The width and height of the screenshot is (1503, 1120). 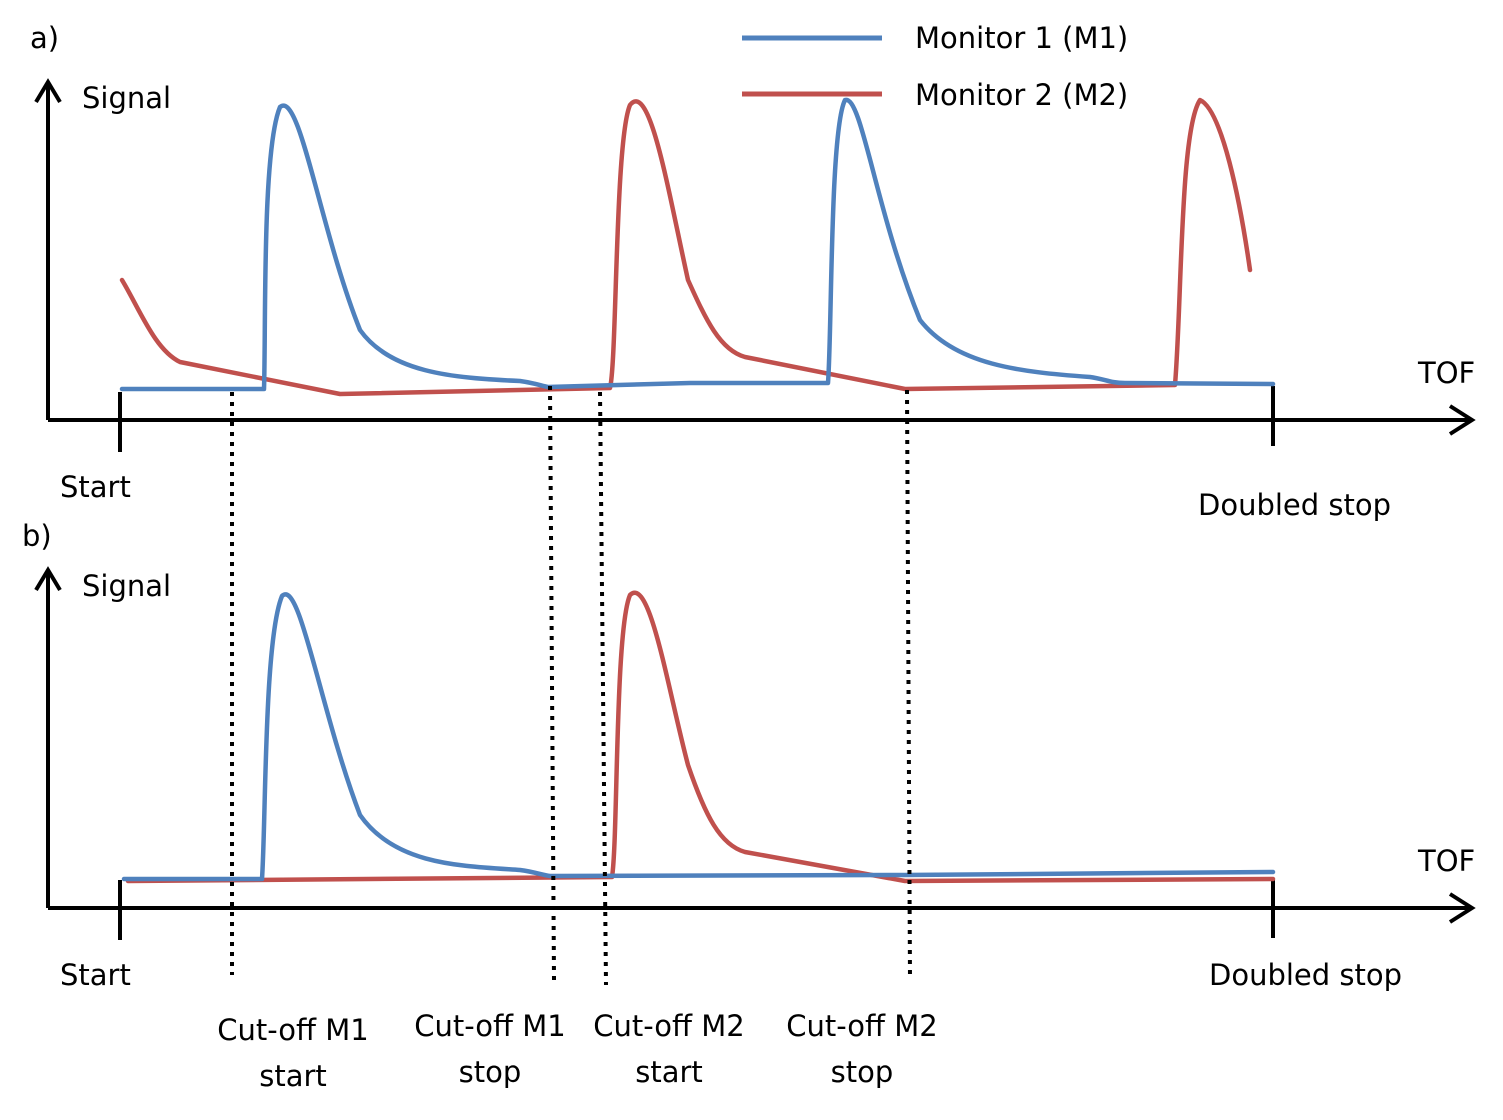 I want to click on panel-b-x-axis-label: TOF, so click(x=1446, y=861).